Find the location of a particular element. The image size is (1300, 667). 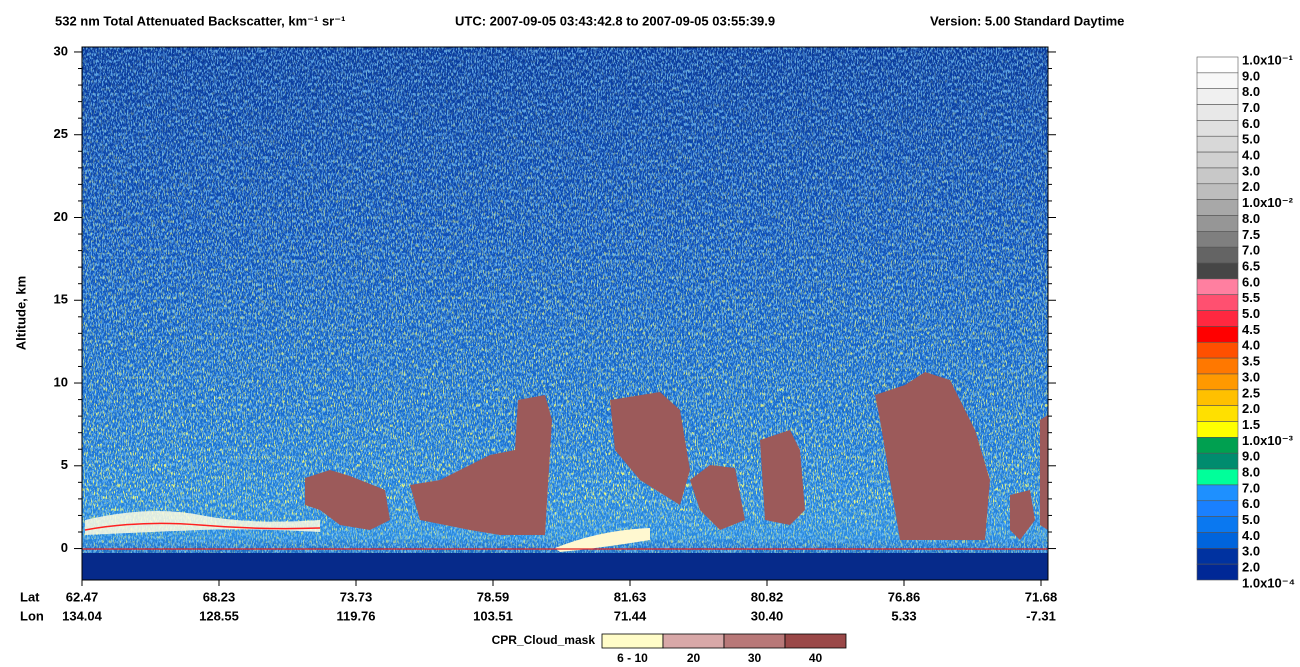

y-tick-label: 30 is located at coordinates (61, 50).